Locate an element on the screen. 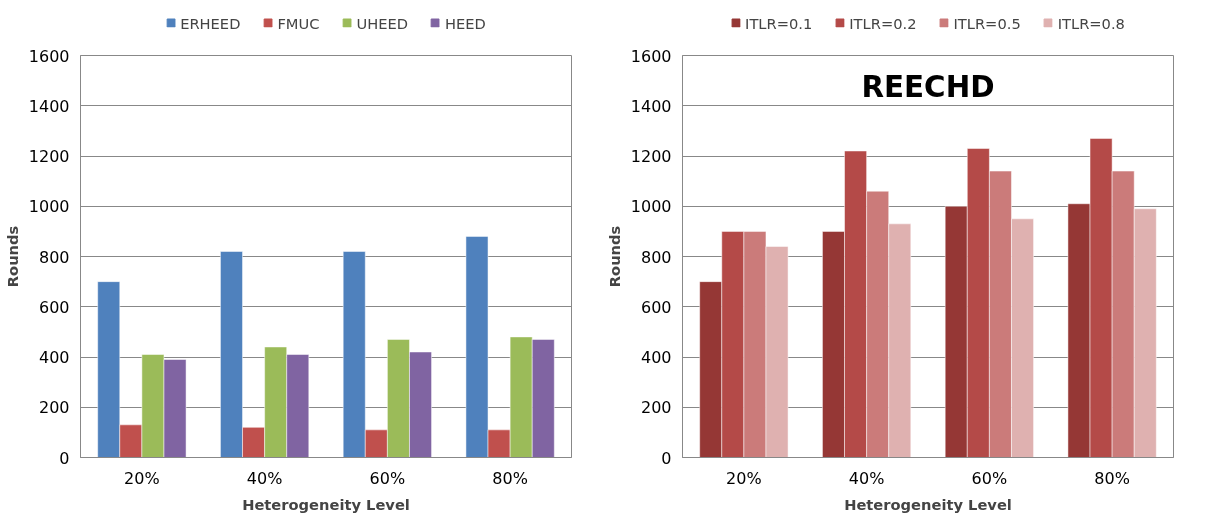 The image size is (1213, 525). legend-label: HEED is located at coordinates (465, 22).